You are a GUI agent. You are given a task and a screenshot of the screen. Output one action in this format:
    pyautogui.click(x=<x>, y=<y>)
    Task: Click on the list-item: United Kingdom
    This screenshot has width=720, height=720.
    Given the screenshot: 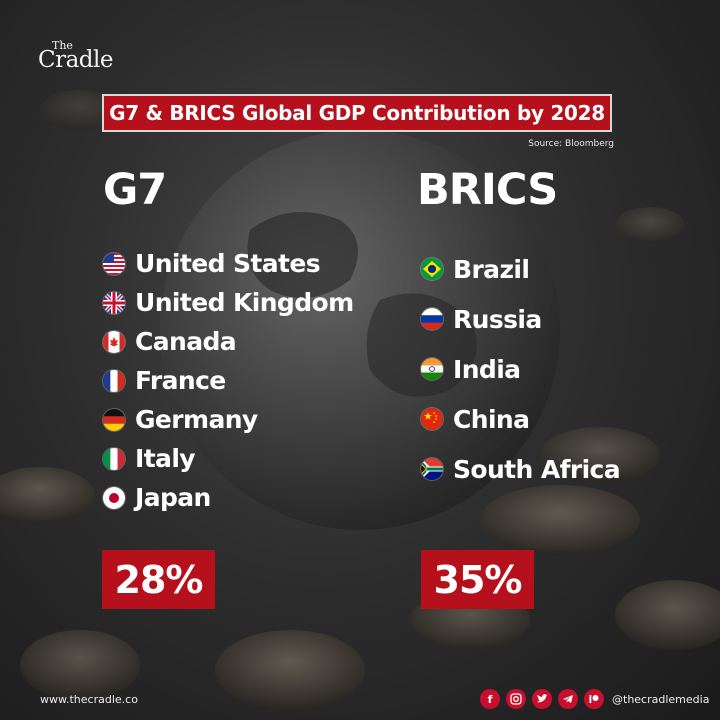 What is the action you would take?
    pyautogui.click(x=228, y=302)
    